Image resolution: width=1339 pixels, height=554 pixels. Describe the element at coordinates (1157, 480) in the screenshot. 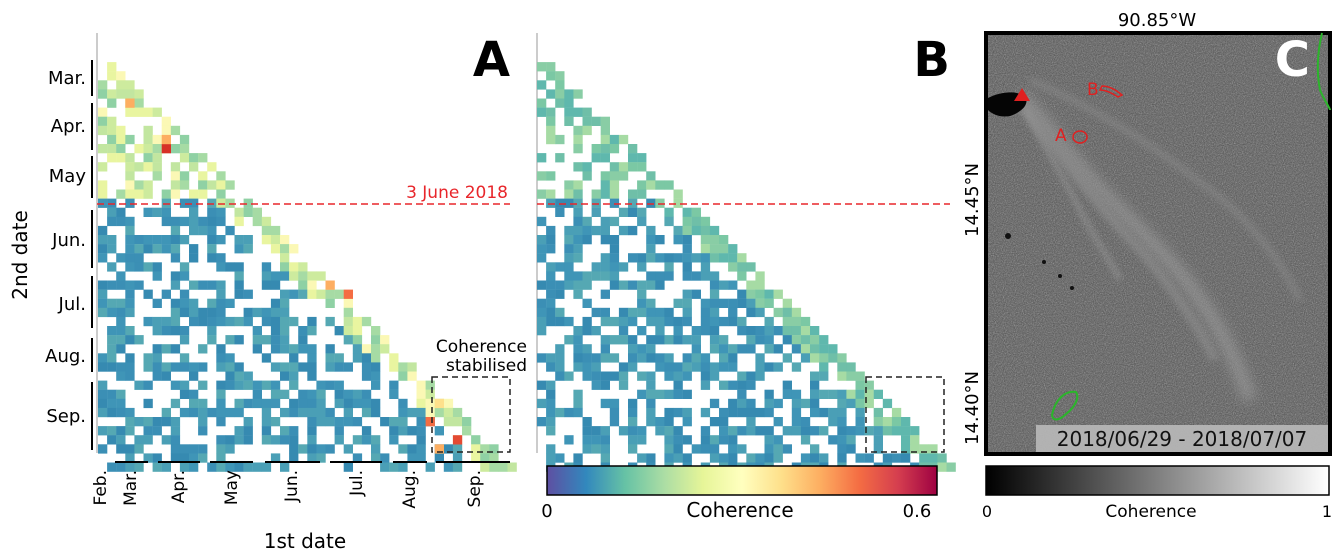

I see `colorbar-gray` at that location.